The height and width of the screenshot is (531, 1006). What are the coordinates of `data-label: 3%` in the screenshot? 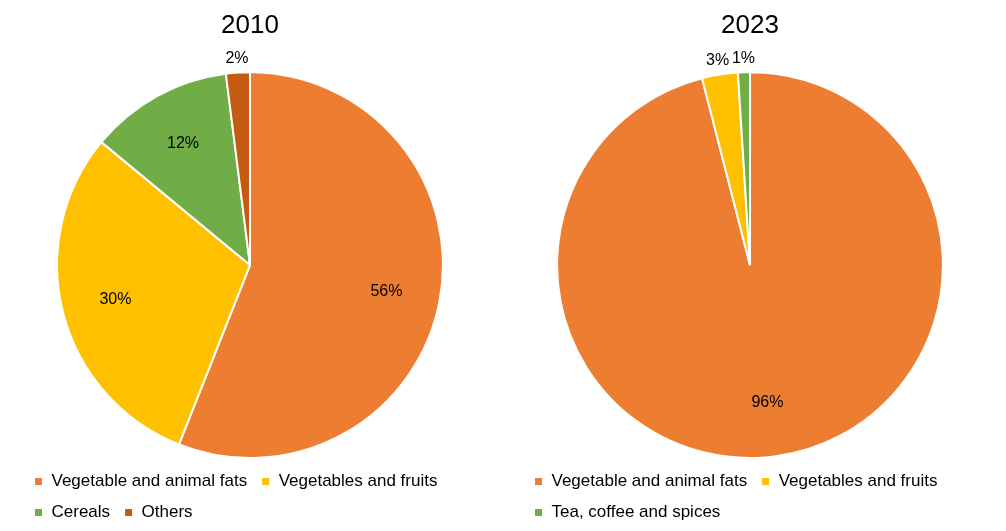 It's located at (718, 60).